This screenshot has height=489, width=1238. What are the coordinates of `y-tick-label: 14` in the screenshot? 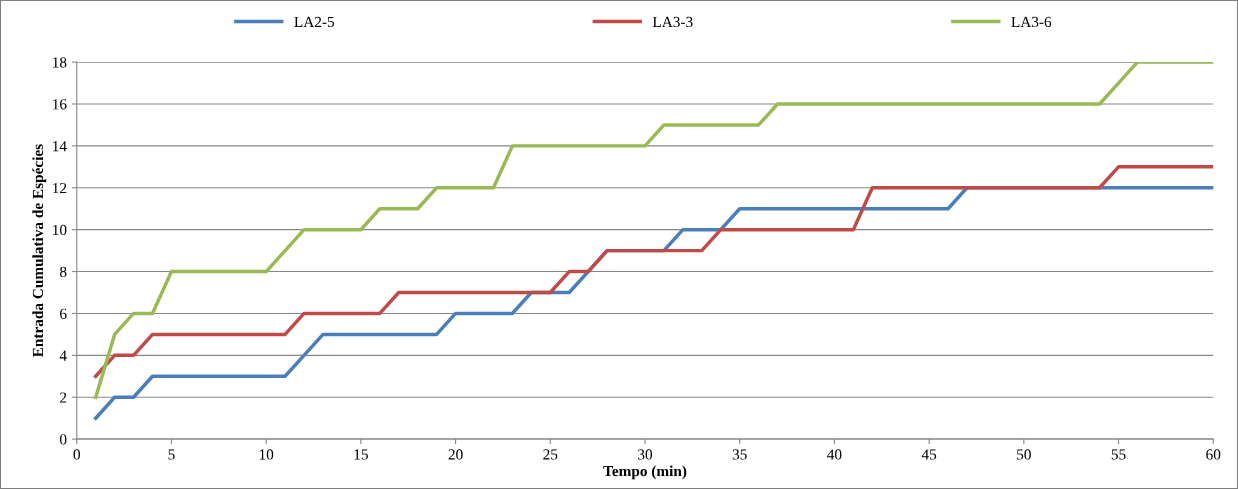 It's located at (60, 146).